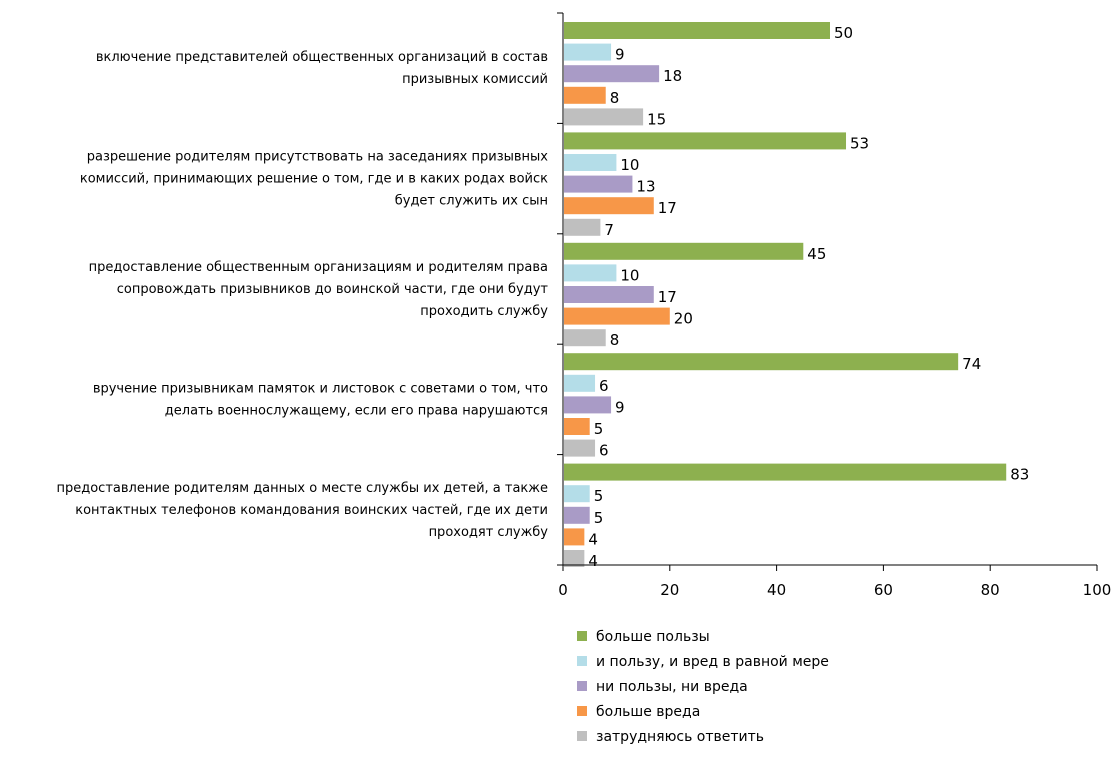 Image resolution: width=1115 pixels, height=765 pixels. Describe the element at coordinates (563, 590) in the screenshot. I see `x-tick-label: 0` at that location.